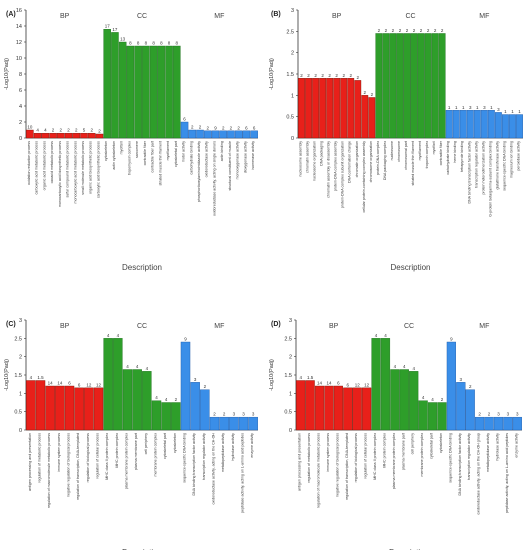 Image resolution: width=530 pixels, height=550 pixels. Describe the element at coordinates (276, 14) in the screenshot. I see `panel-title: (B)` at that location.